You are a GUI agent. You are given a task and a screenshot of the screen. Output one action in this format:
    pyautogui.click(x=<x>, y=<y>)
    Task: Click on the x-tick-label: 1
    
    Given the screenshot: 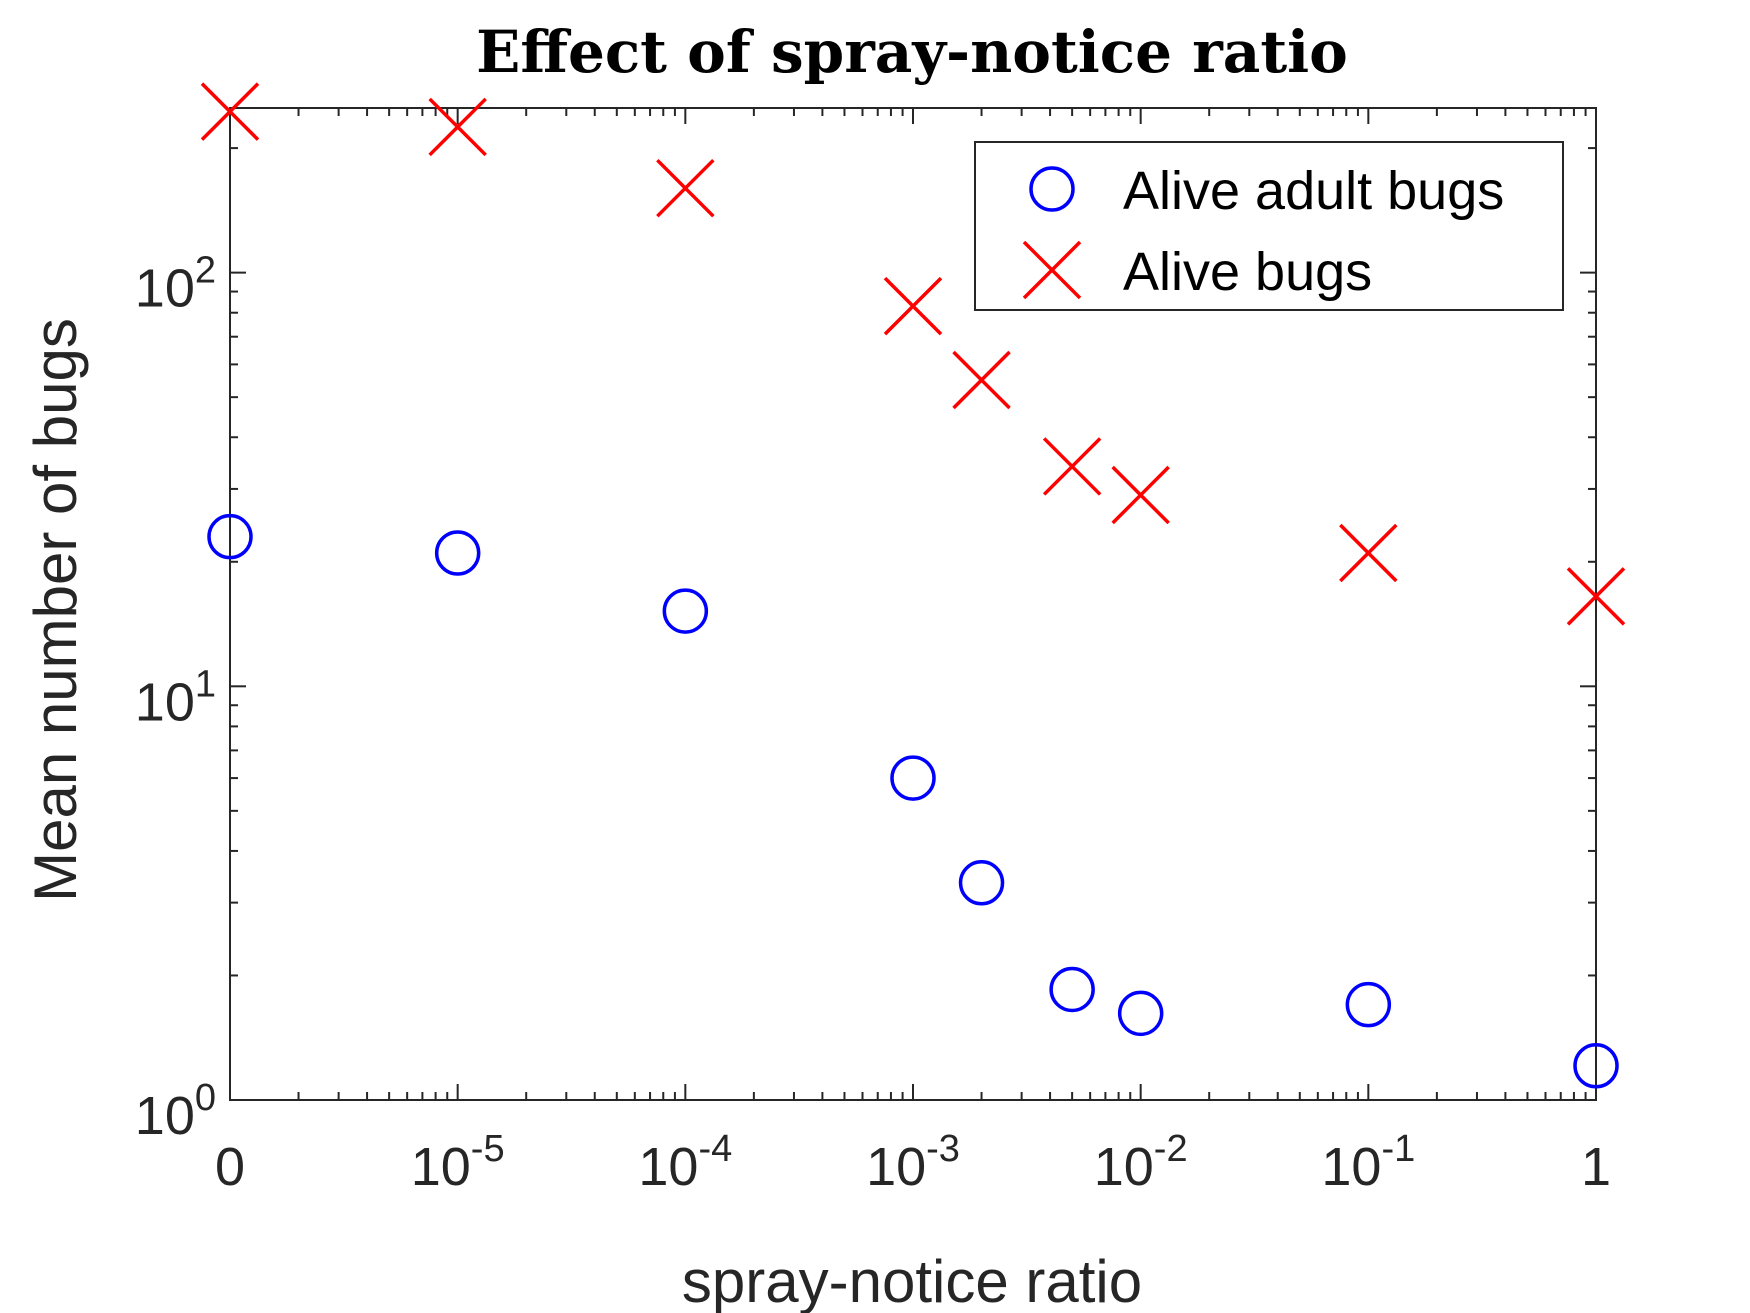 What is the action you would take?
    pyautogui.click(x=1596, y=1167)
    